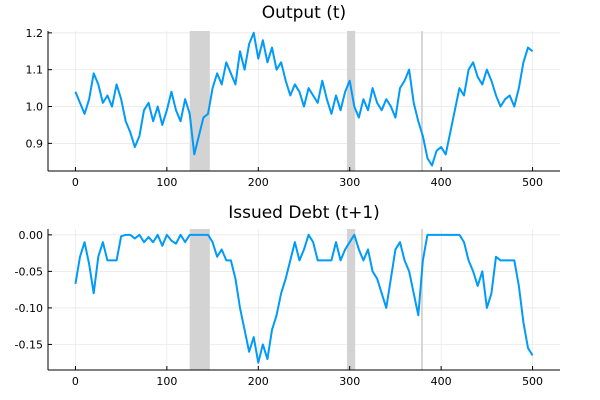 The image size is (600, 400). Describe the element at coordinates (35, 33) in the screenshot. I see `y-tick-label: 1.2` at that location.